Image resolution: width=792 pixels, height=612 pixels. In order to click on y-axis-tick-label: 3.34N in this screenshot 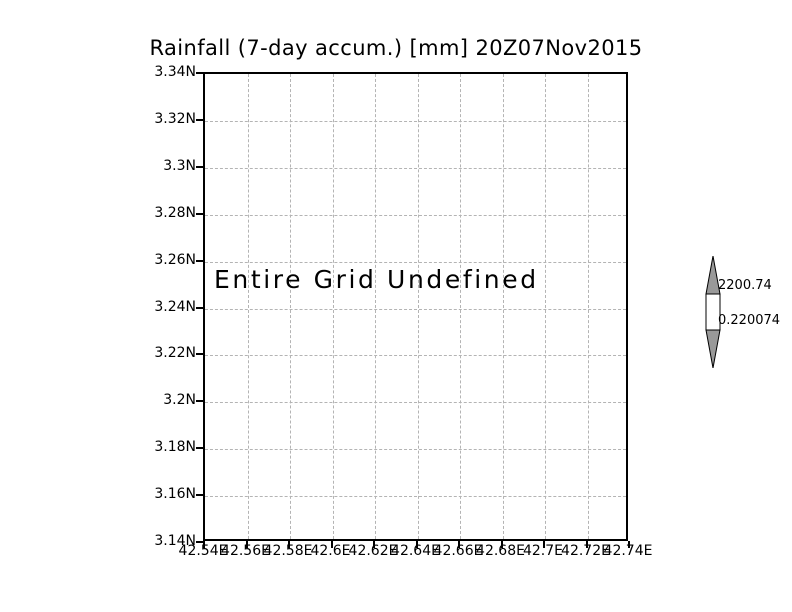, I will do `click(175, 72)`.